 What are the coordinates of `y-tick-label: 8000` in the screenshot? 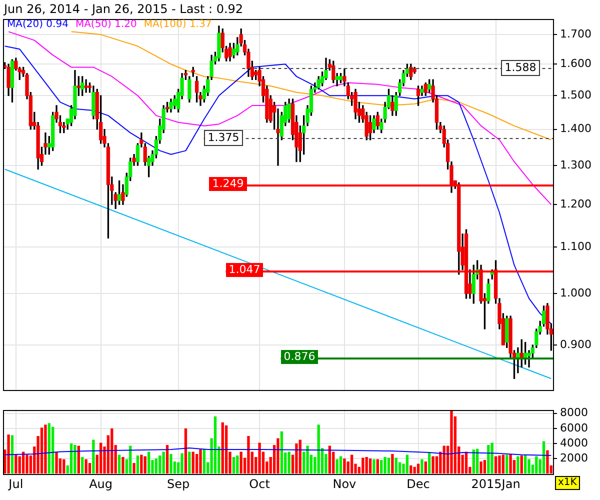 It's located at (574, 413).